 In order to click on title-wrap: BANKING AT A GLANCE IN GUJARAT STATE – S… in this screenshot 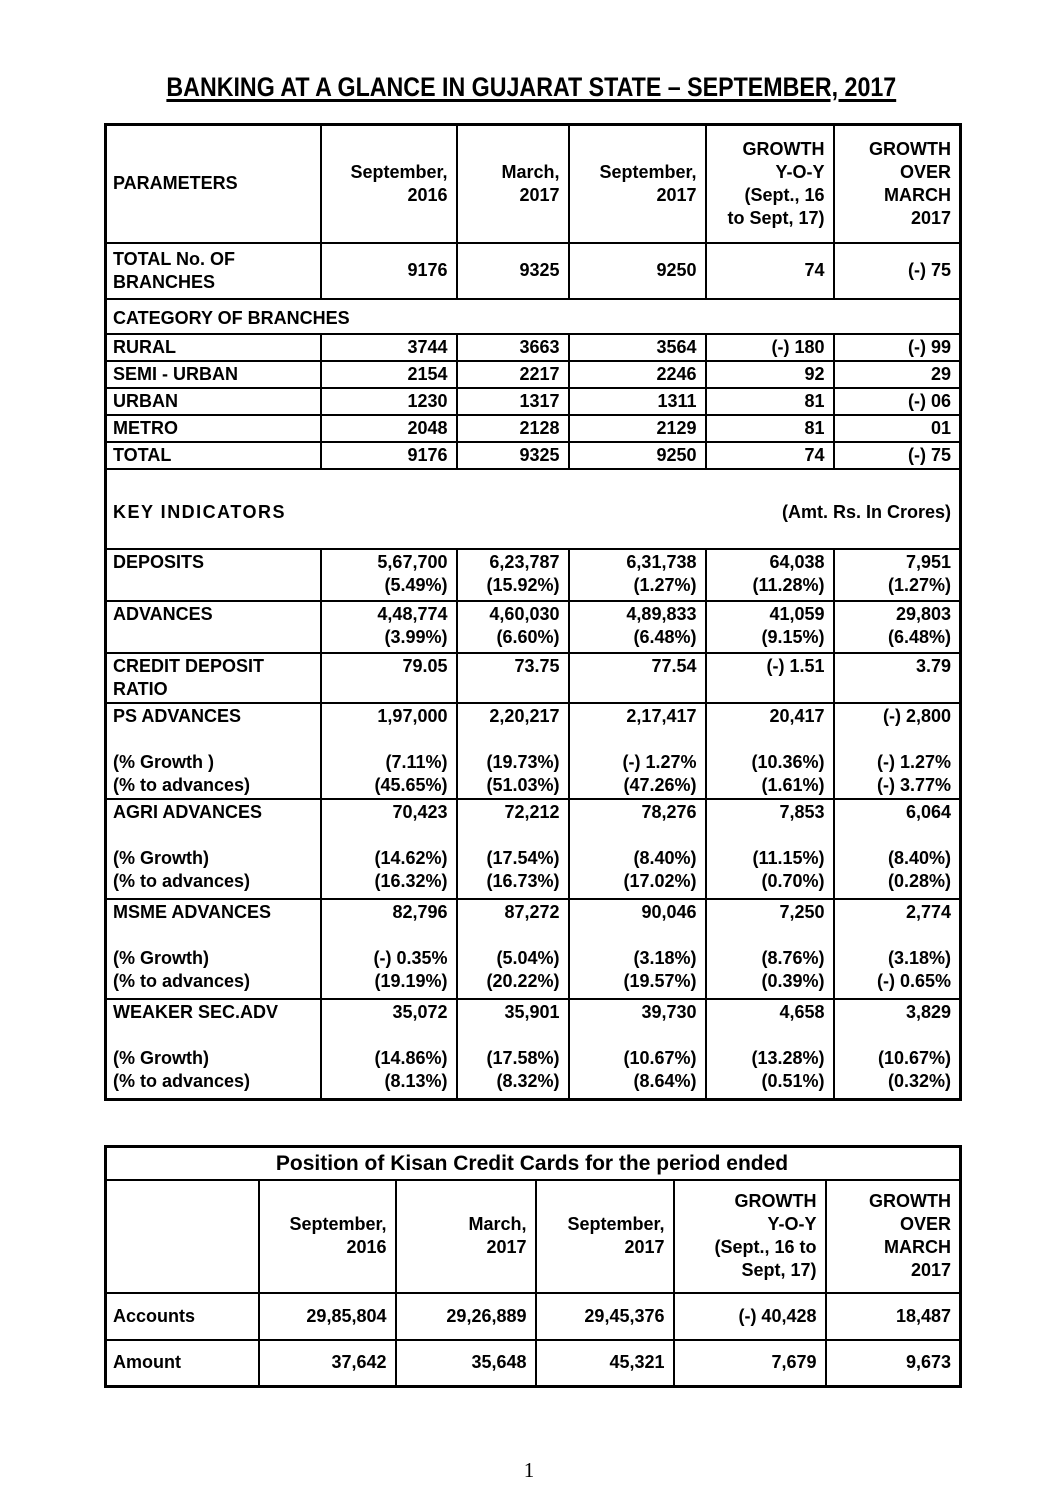, I will do `click(531, 51)`.